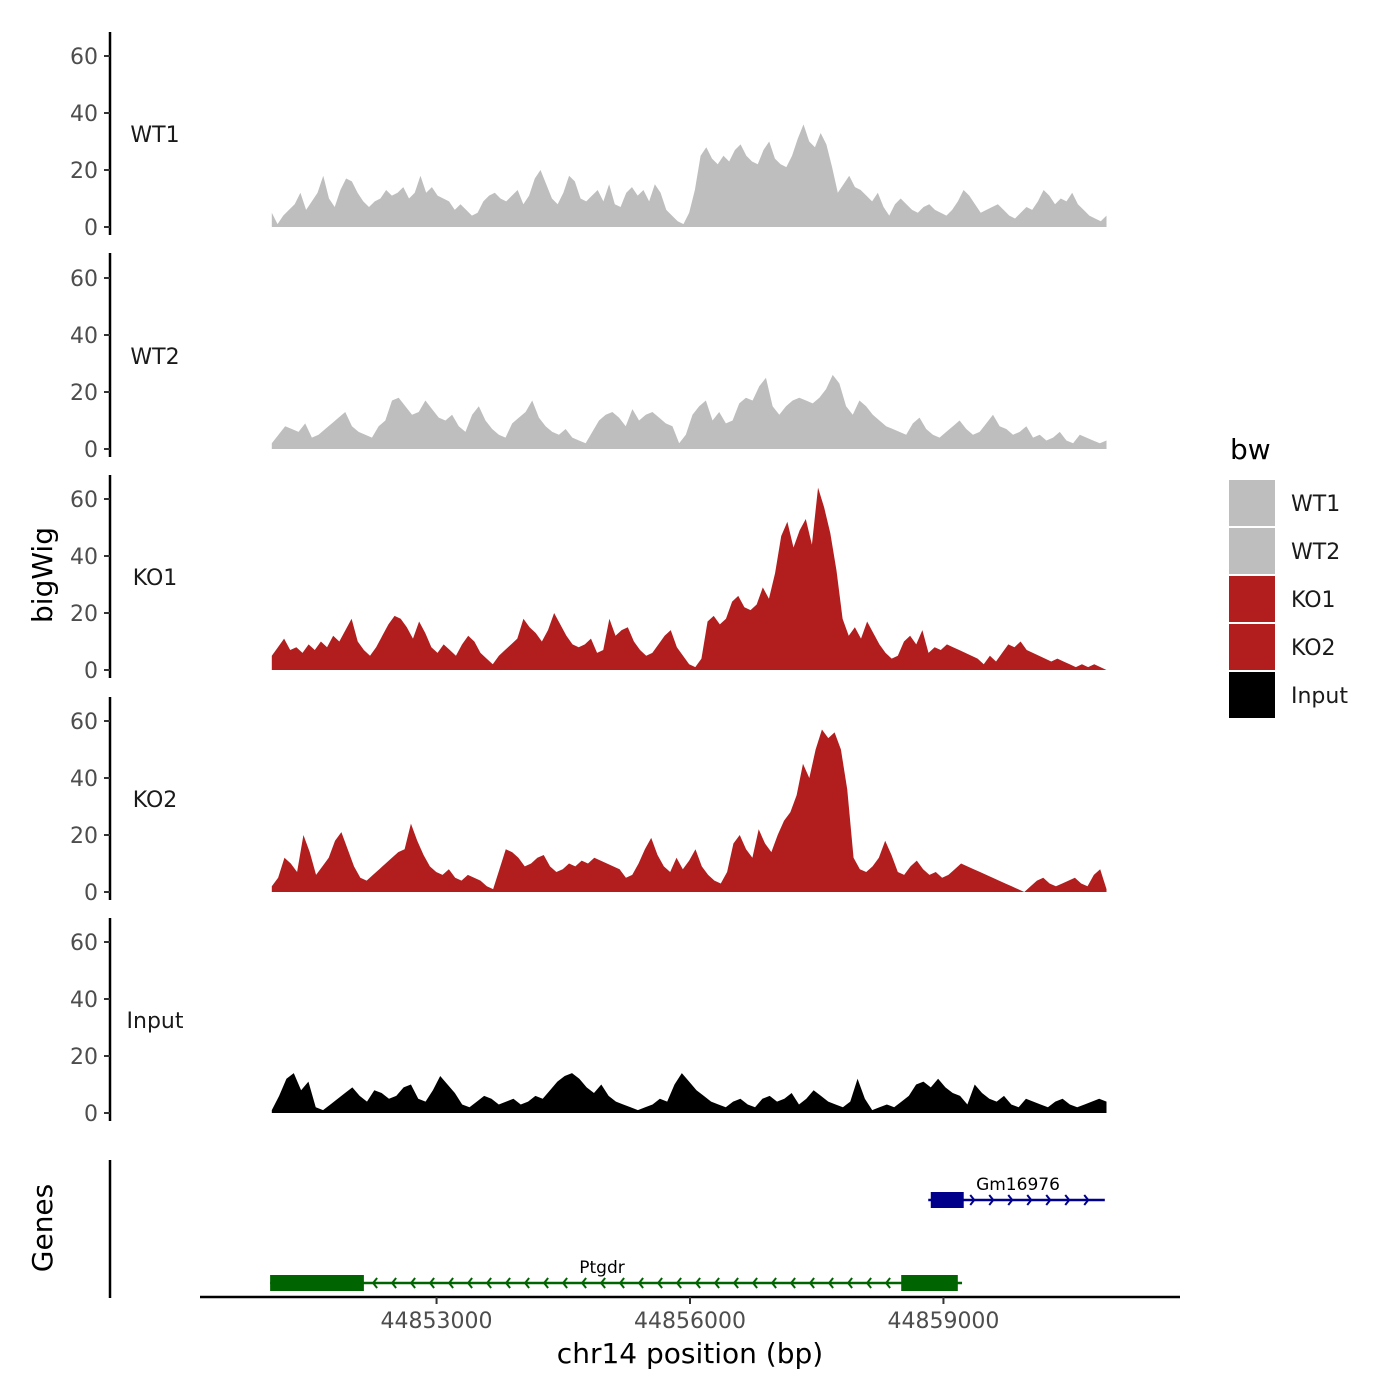 The image size is (1400, 1400). Describe the element at coordinates (42, 575) in the screenshot. I see `y-axis-title: bigWig` at that location.